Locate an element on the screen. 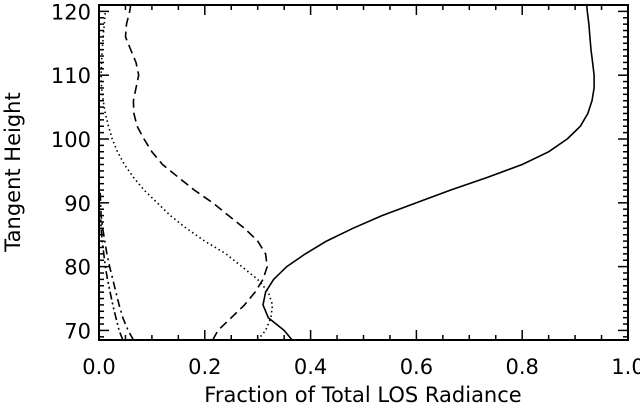  y-axis-label: Tangent Height is located at coordinates (13, 172).